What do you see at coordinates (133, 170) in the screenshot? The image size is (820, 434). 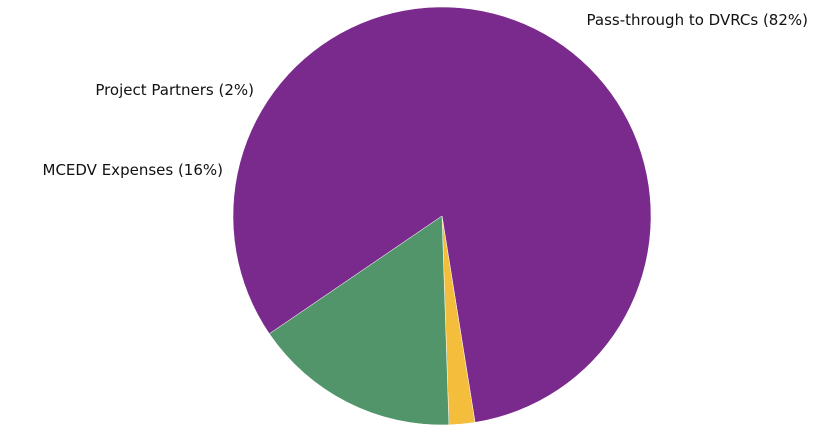 I see `slice-label-mcedv-expenses: MCEDV Expenses (16%)` at bounding box center [133, 170].